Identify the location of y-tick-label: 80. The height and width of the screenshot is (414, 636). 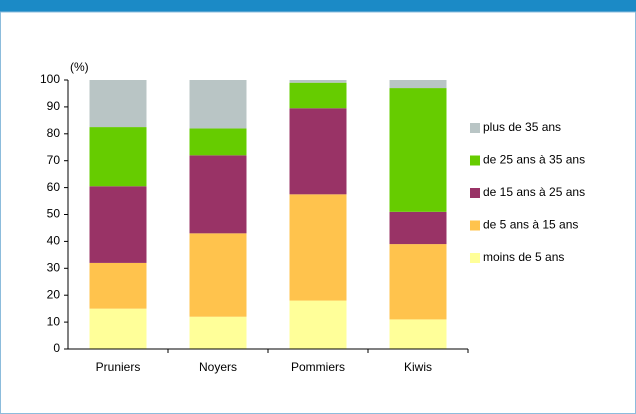
(54, 133).